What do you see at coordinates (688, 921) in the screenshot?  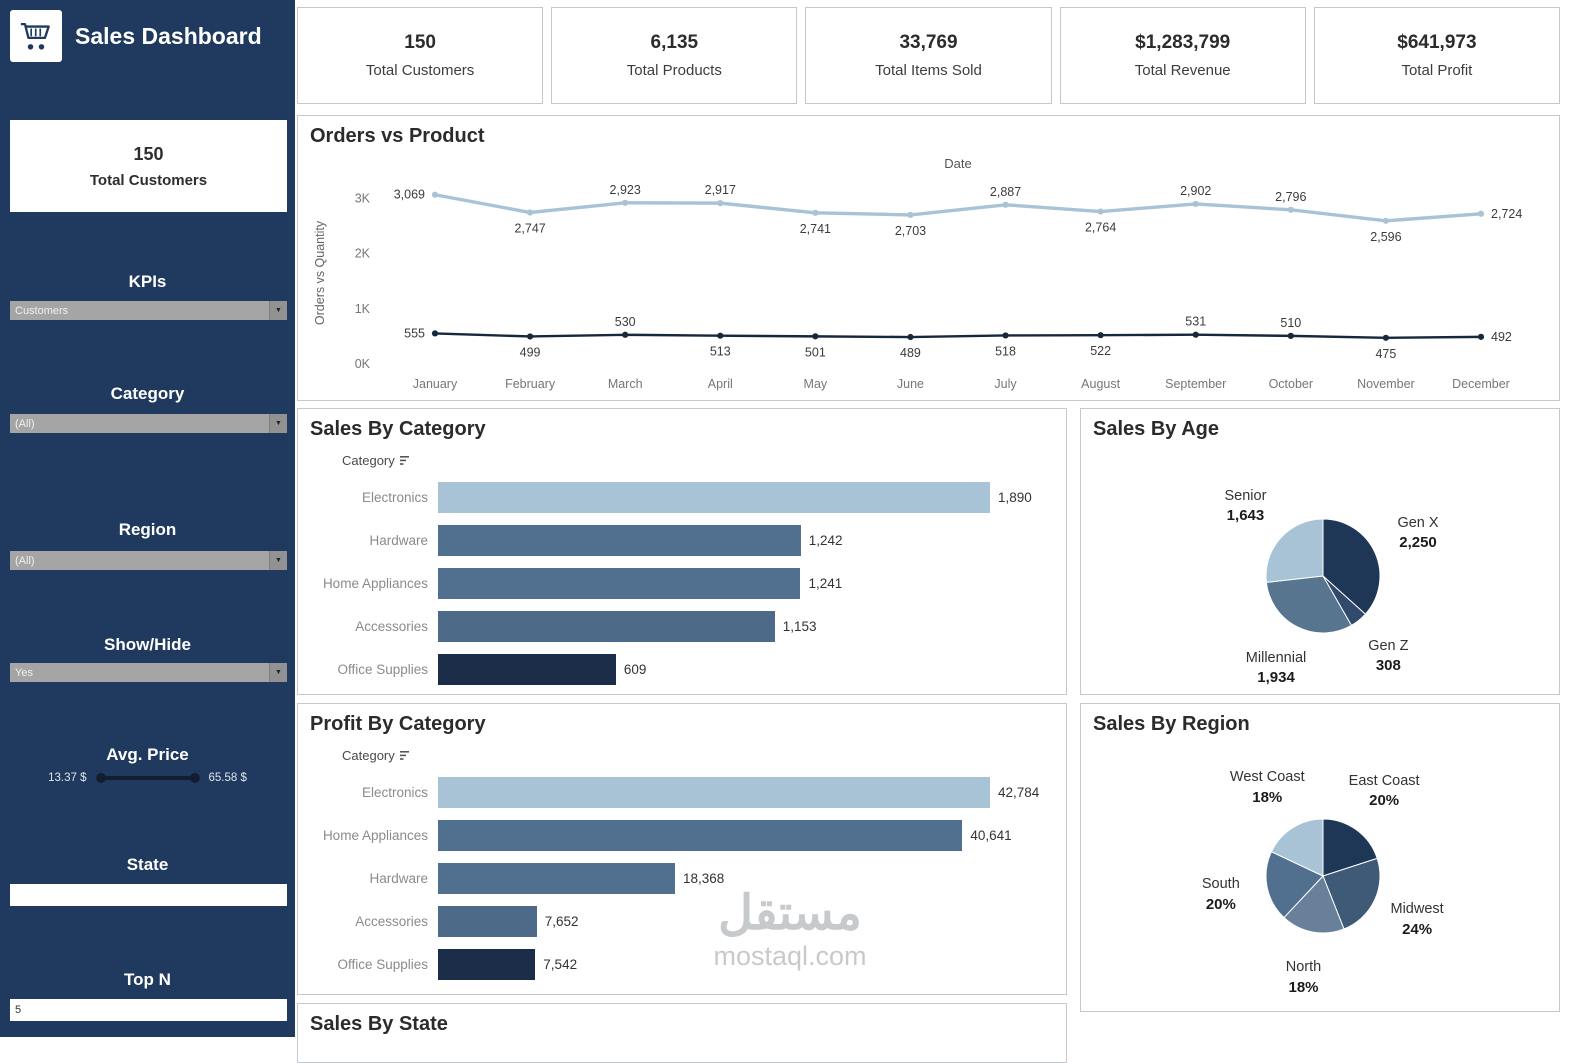 I see `bar-row: Accessories 7,652` at bounding box center [688, 921].